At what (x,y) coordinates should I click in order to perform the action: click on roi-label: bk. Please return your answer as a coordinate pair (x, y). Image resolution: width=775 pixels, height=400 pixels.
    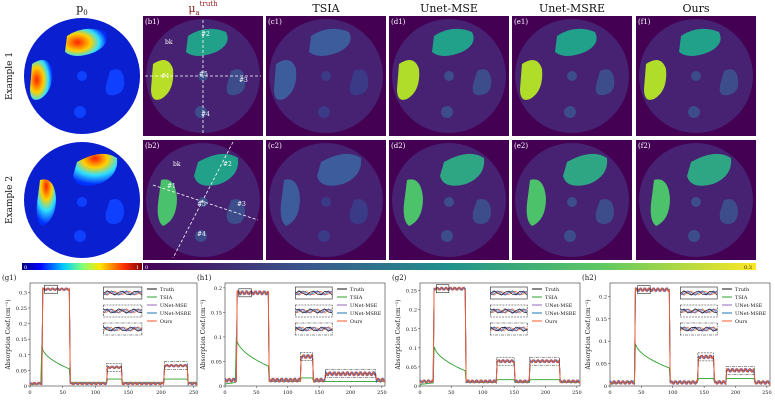
    Looking at the image, I should click on (177, 164).